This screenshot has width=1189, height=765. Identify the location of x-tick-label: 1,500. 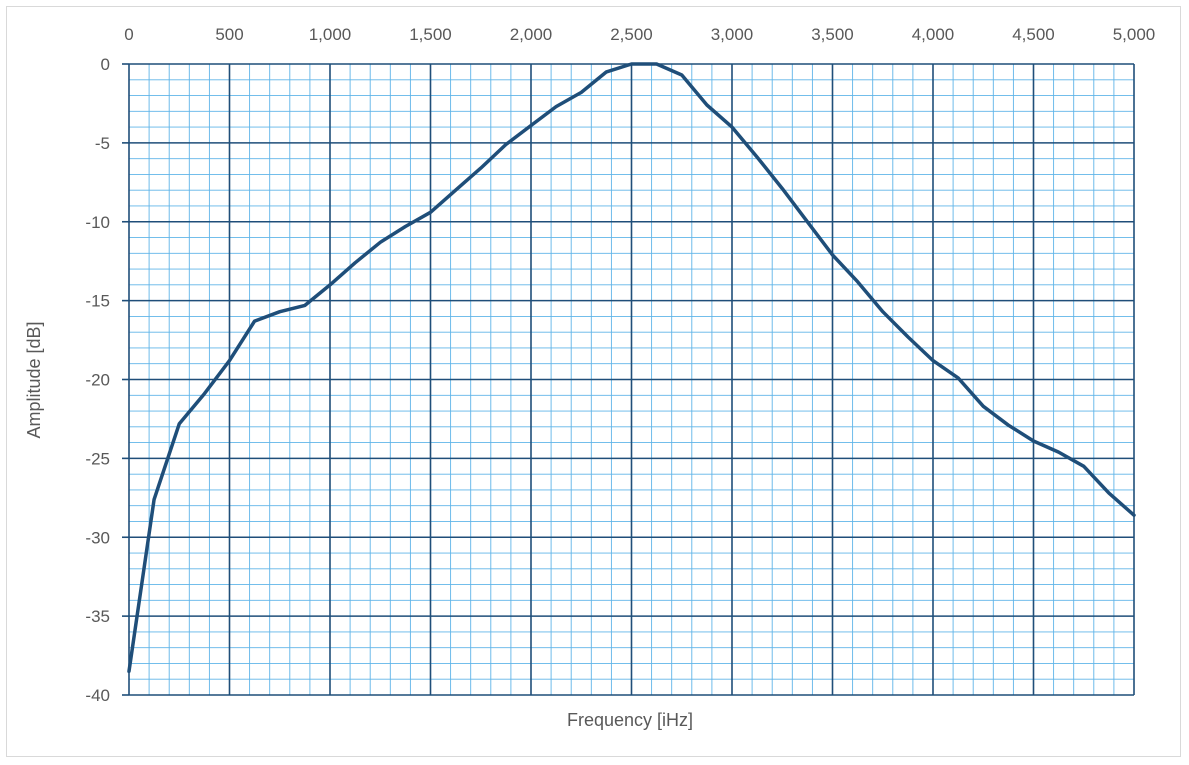
(430, 34).